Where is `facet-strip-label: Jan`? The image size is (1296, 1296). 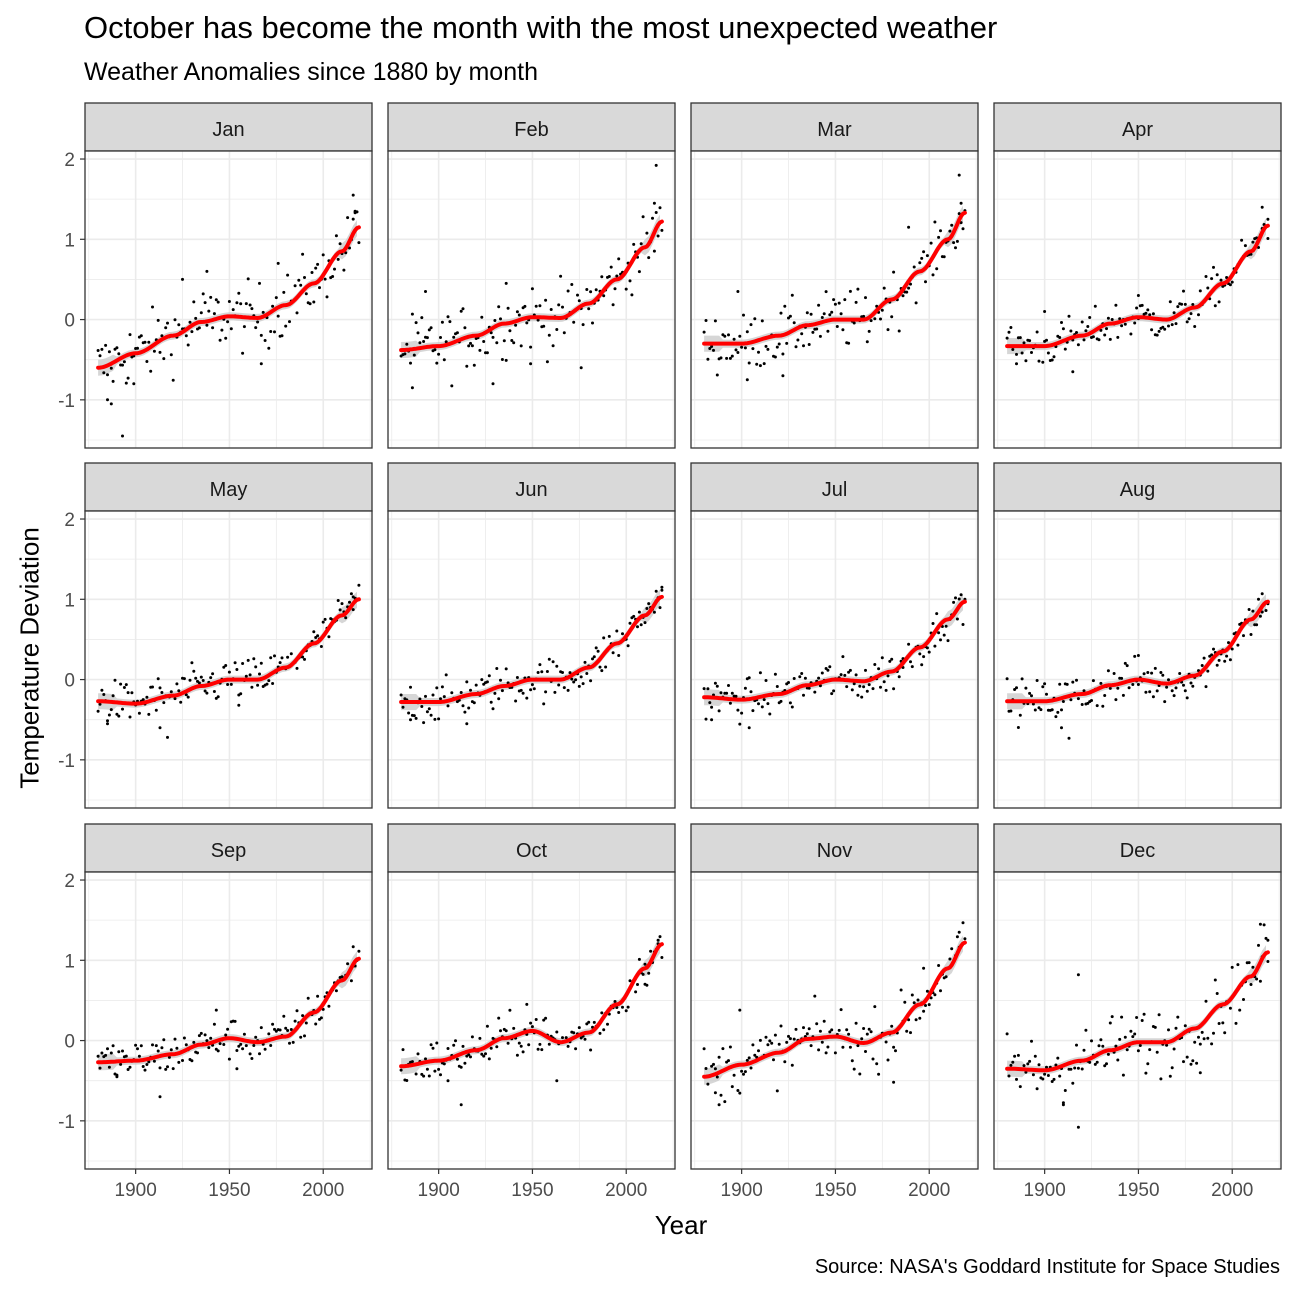
facet-strip-label: Jan is located at coordinates (228, 130).